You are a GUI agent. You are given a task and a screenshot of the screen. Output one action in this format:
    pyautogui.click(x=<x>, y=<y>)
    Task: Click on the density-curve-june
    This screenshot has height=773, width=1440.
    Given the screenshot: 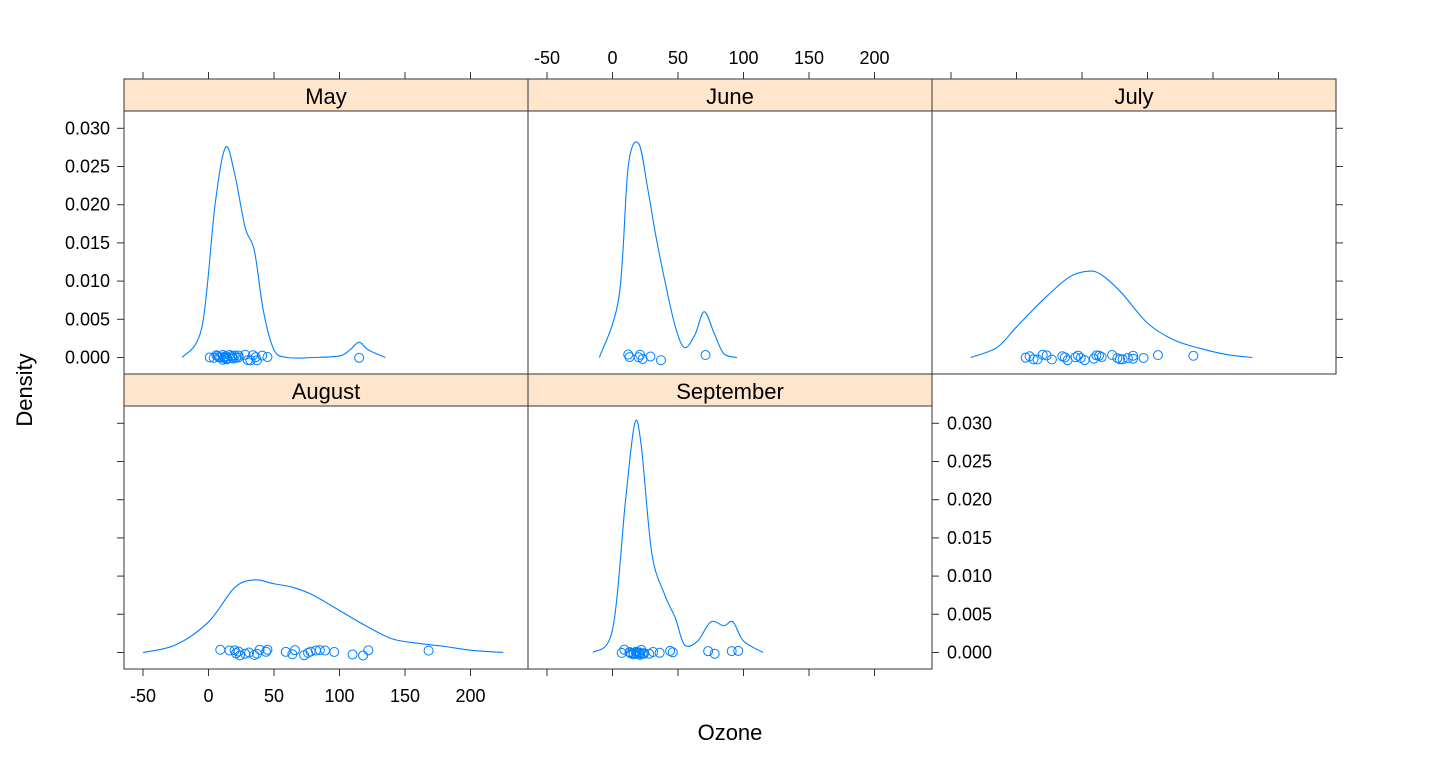 What is the action you would take?
    pyautogui.click(x=668, y=250)
    